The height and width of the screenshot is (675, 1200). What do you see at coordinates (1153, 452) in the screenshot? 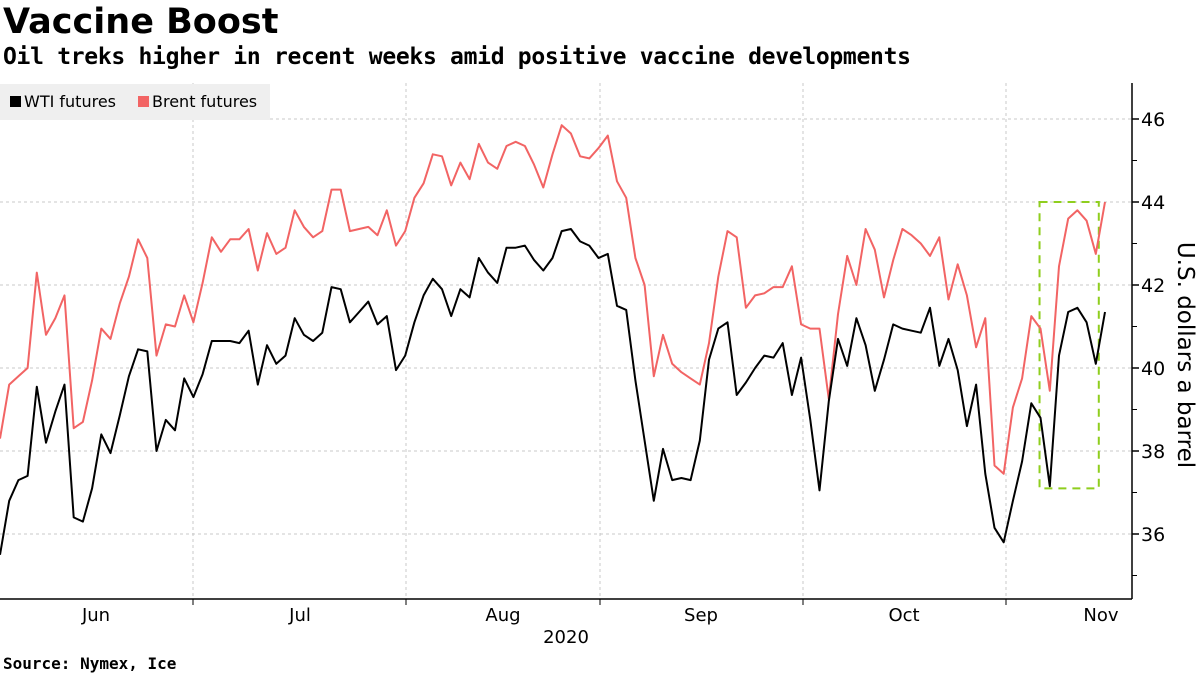
I see `y-tick-label: 38` at bounding box center [1153, 452].